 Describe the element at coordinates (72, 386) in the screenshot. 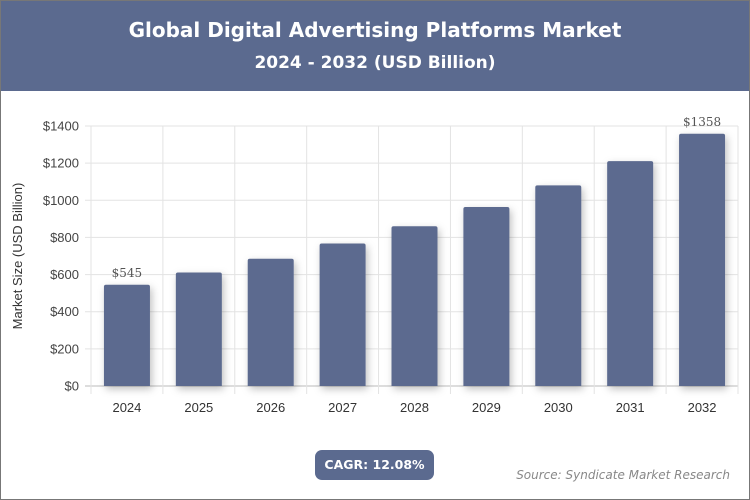

I see `y-tick-label: $0` at that location.